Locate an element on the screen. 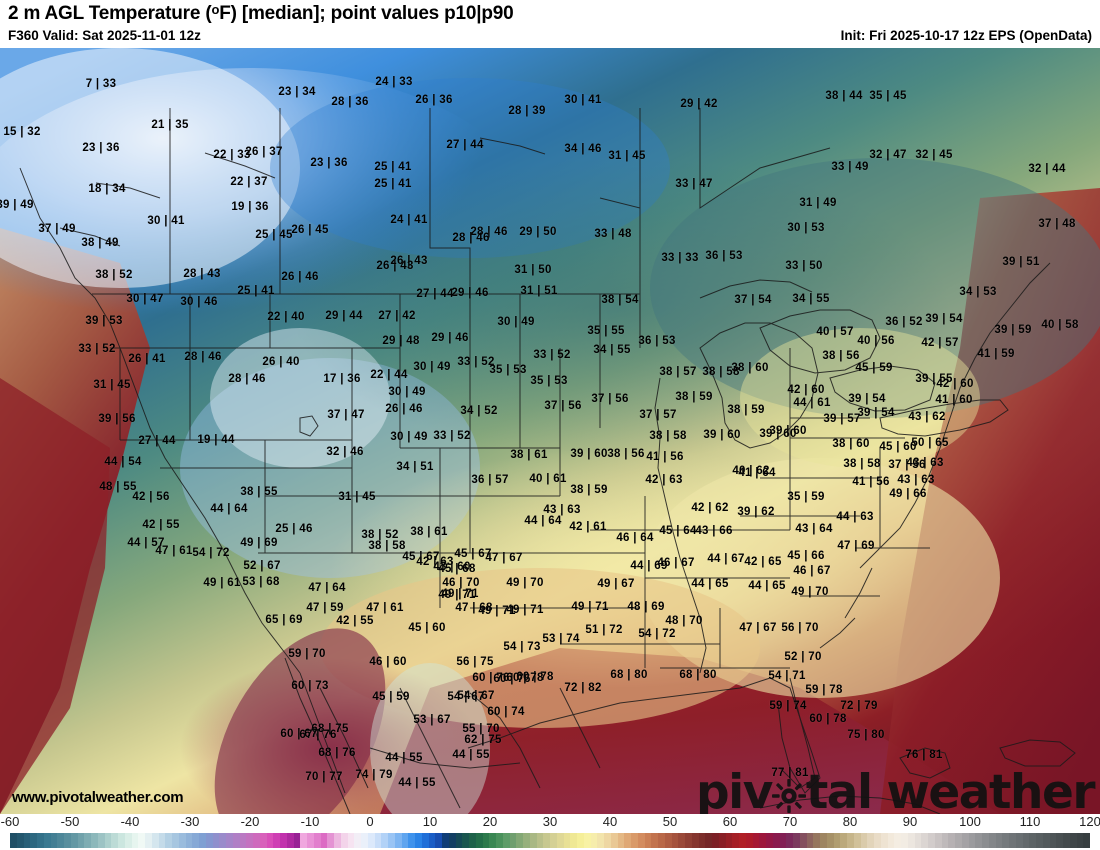 The width and height of the screenshot is (1100, 850). site-url: www.pivotalweather.com is located at coordinates (98, 797).